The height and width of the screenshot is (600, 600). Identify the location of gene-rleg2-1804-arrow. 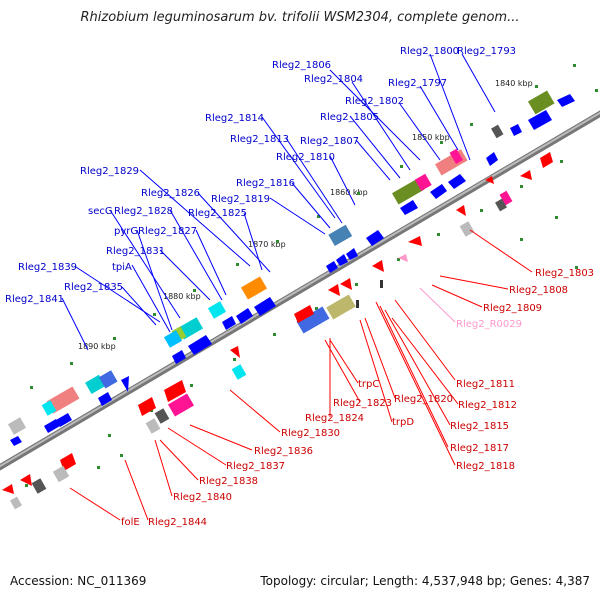
(492, 159).